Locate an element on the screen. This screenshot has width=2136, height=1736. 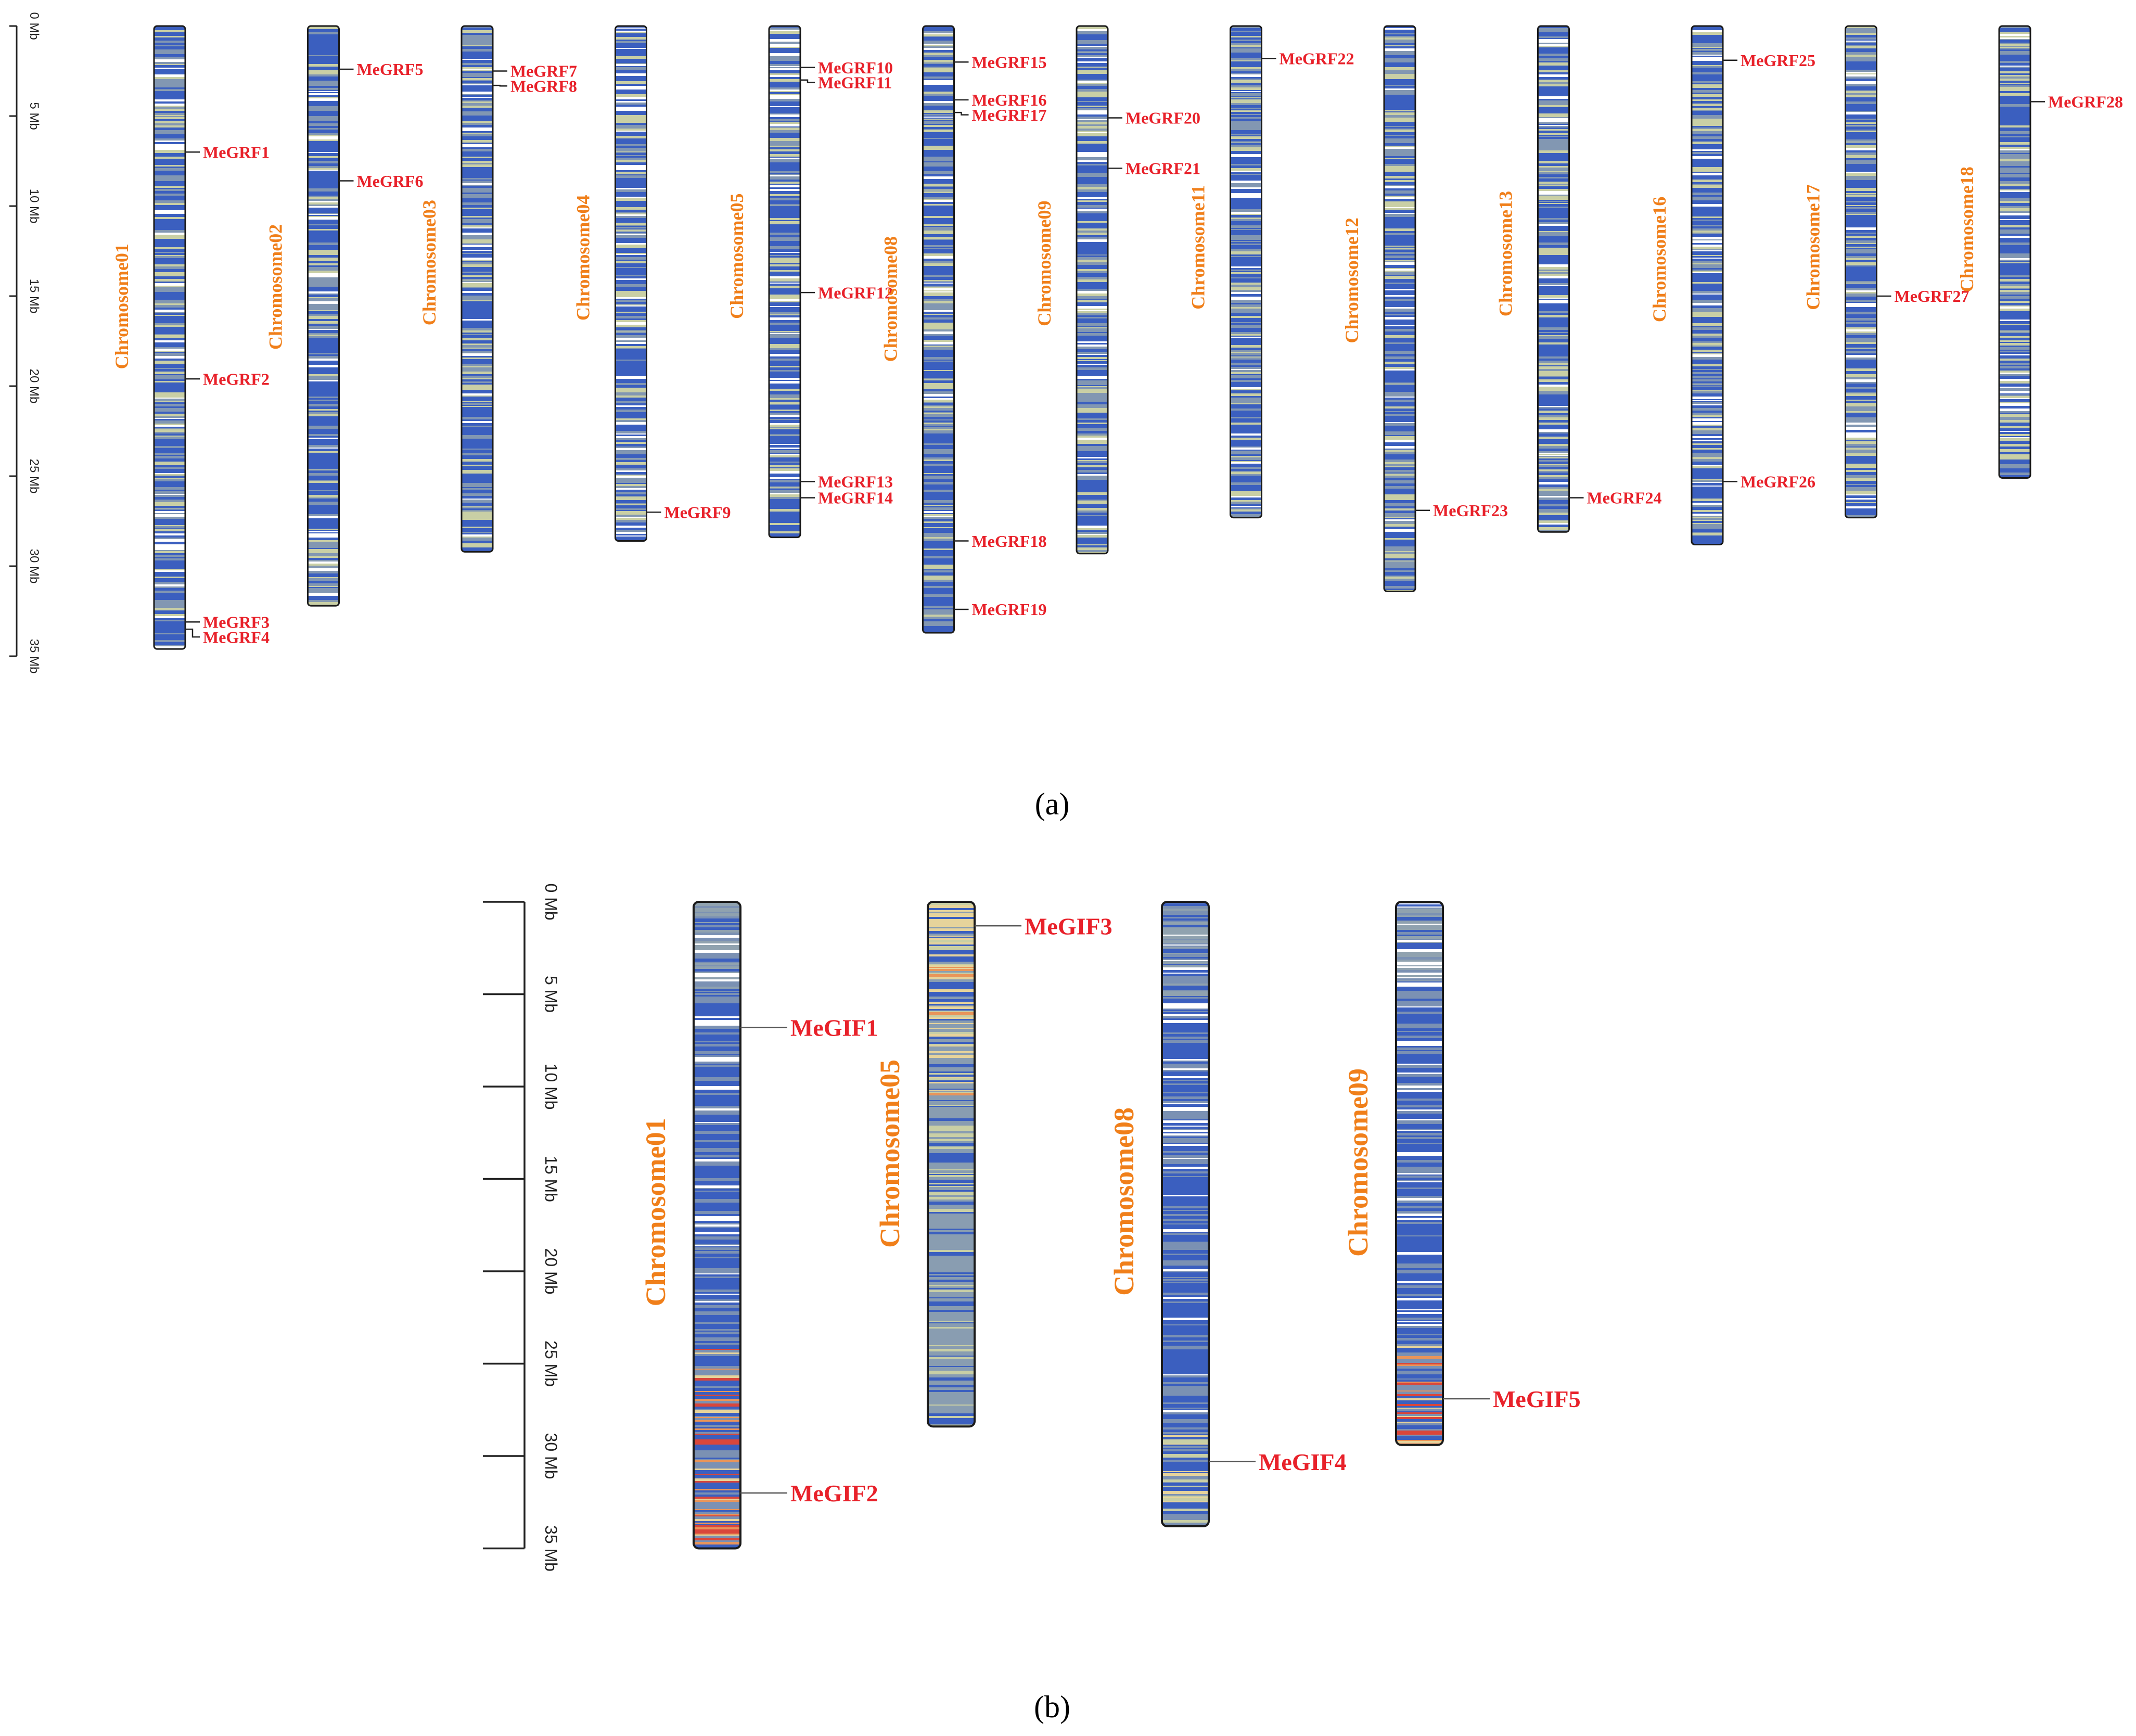
gene-label: MeGRF16 is located at coordinates (1010, 100).